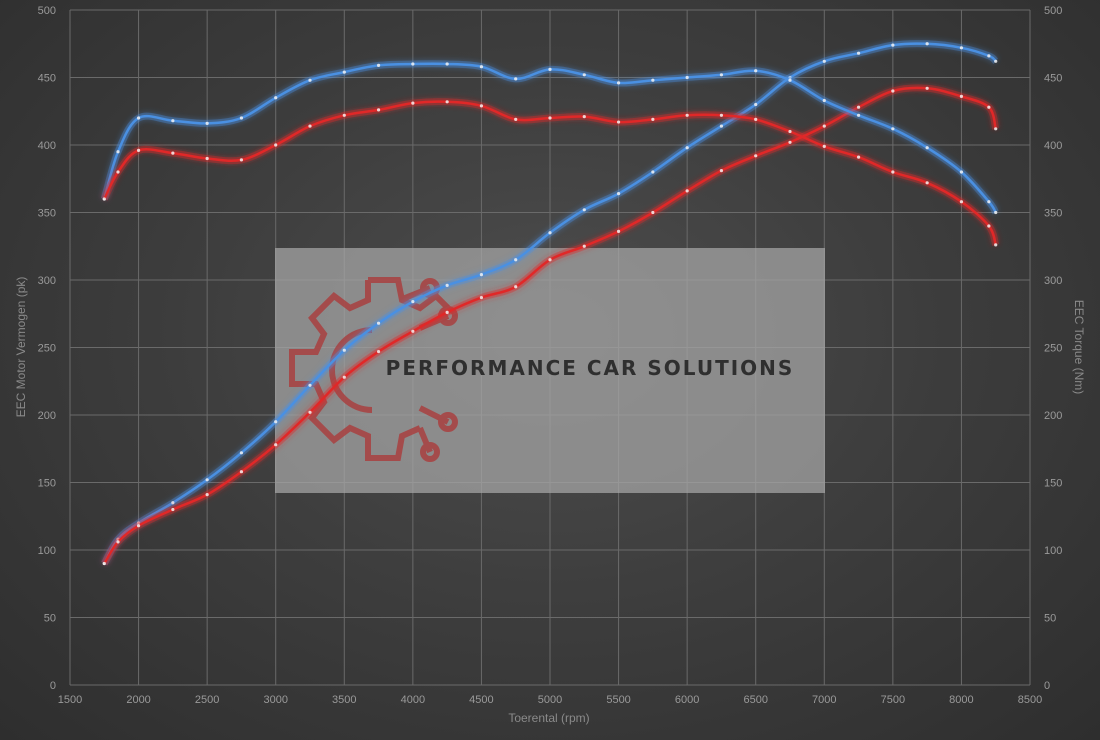  I want to click on x-tick-label: 2500, so click(207, 700).